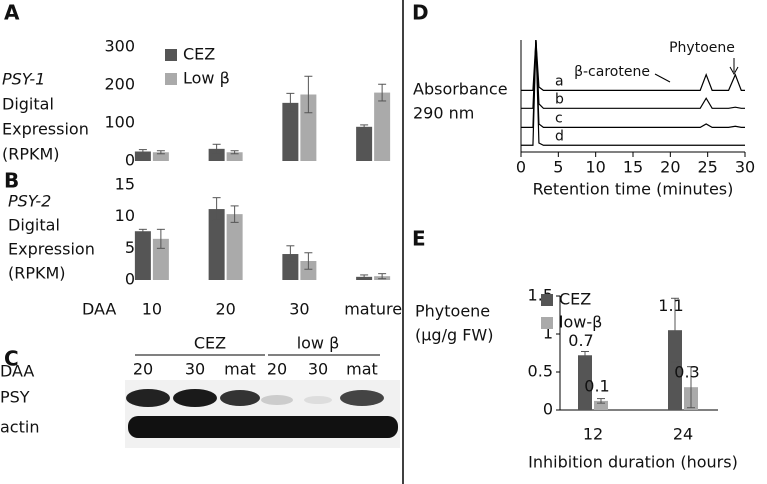 Image resolution: width=767 pixels, height=484 pixels. I want to click on blot-group: low β, so click(318, 343).